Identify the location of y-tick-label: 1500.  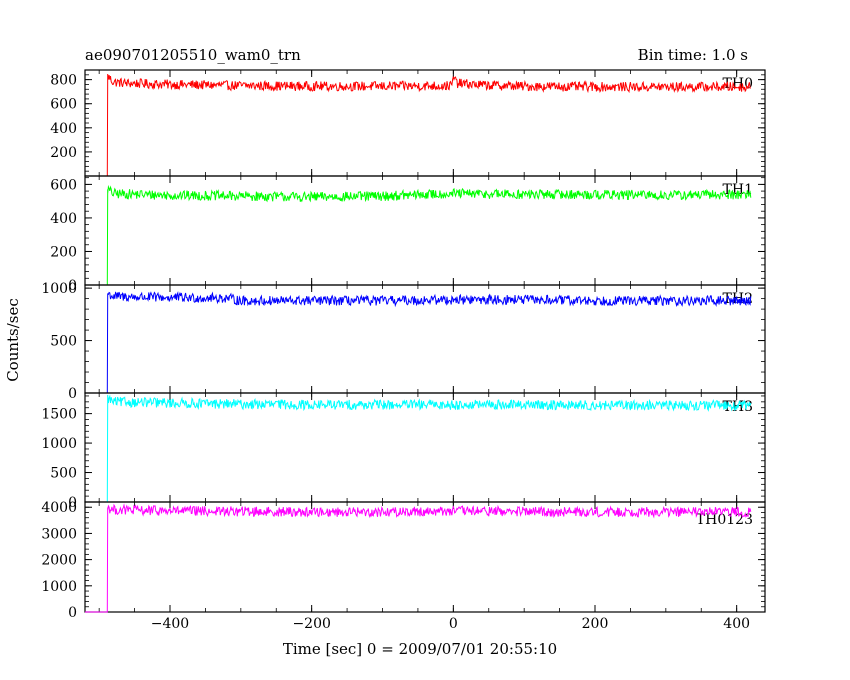
(59, 415).